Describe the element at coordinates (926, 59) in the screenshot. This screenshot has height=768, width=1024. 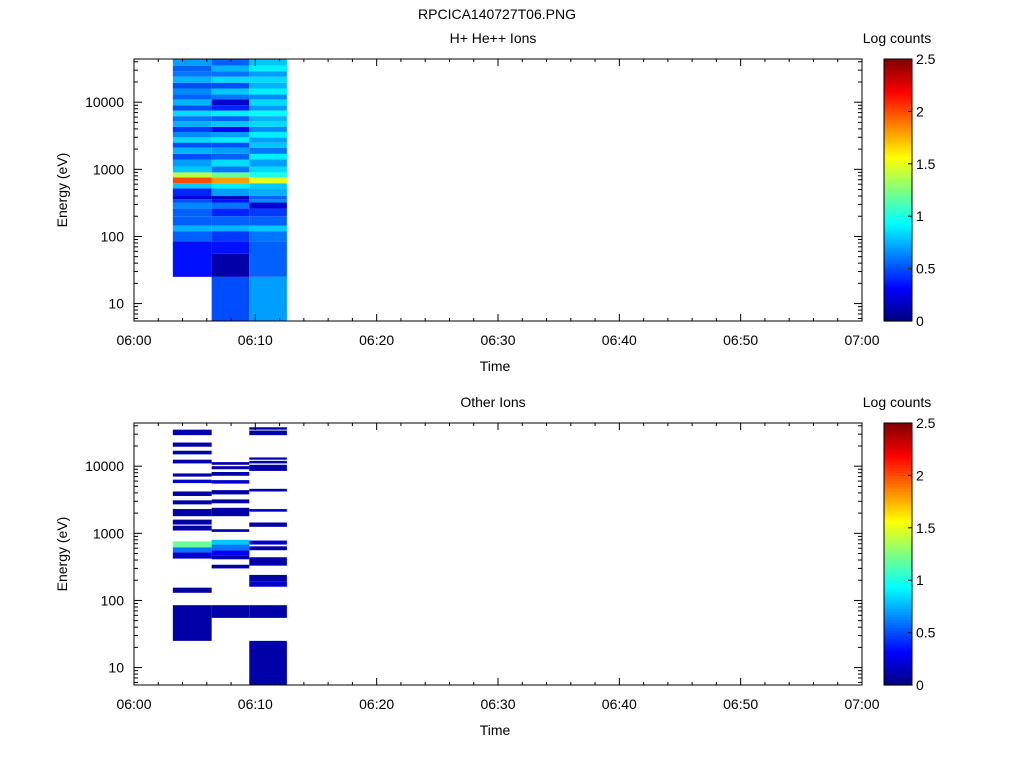
I see `colorbar-tick-label: 2.5` at that location.